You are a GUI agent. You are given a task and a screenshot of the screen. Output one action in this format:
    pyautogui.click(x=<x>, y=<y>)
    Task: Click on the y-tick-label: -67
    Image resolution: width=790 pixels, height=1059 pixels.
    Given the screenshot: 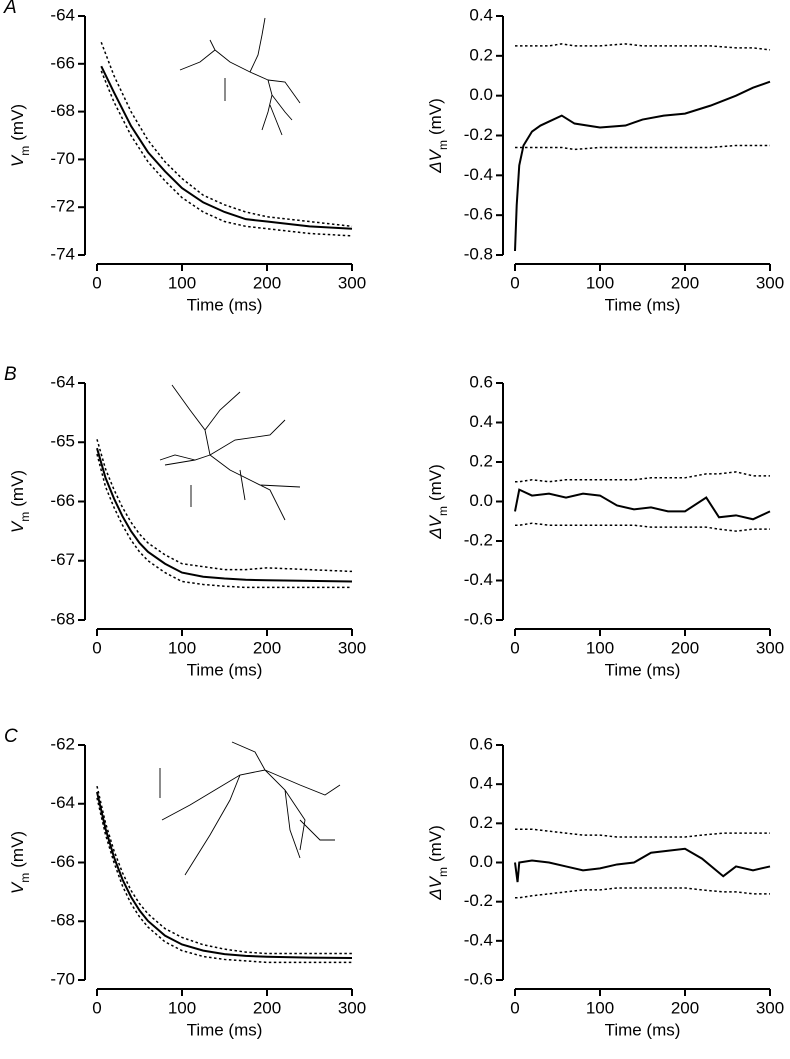 What is the action you would take?
    pyautogui.click(x=62, y=559)
    